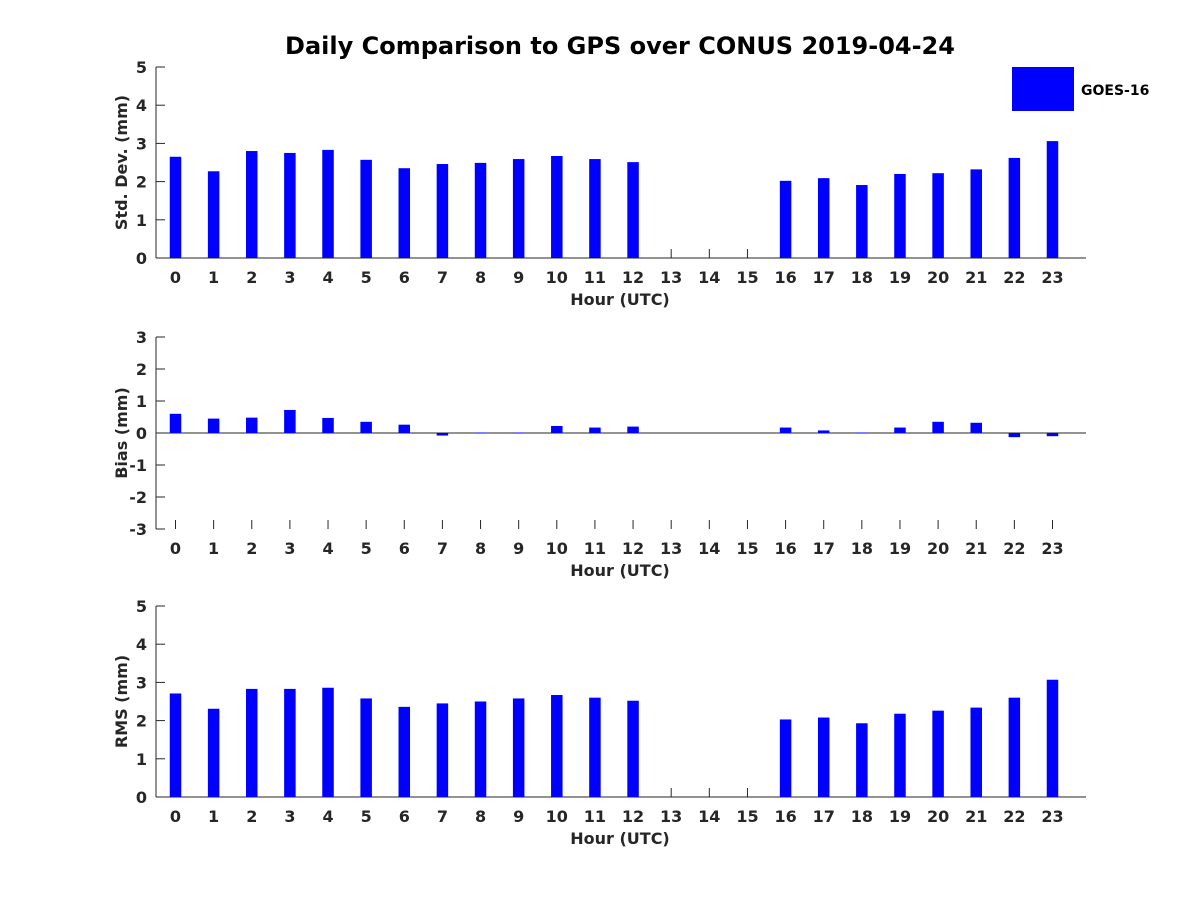 The image size is (1200, 900). Describe the element at coordinates (404, 816) in the screenshot. I see `rms-x-tick-label: 6` at that location.